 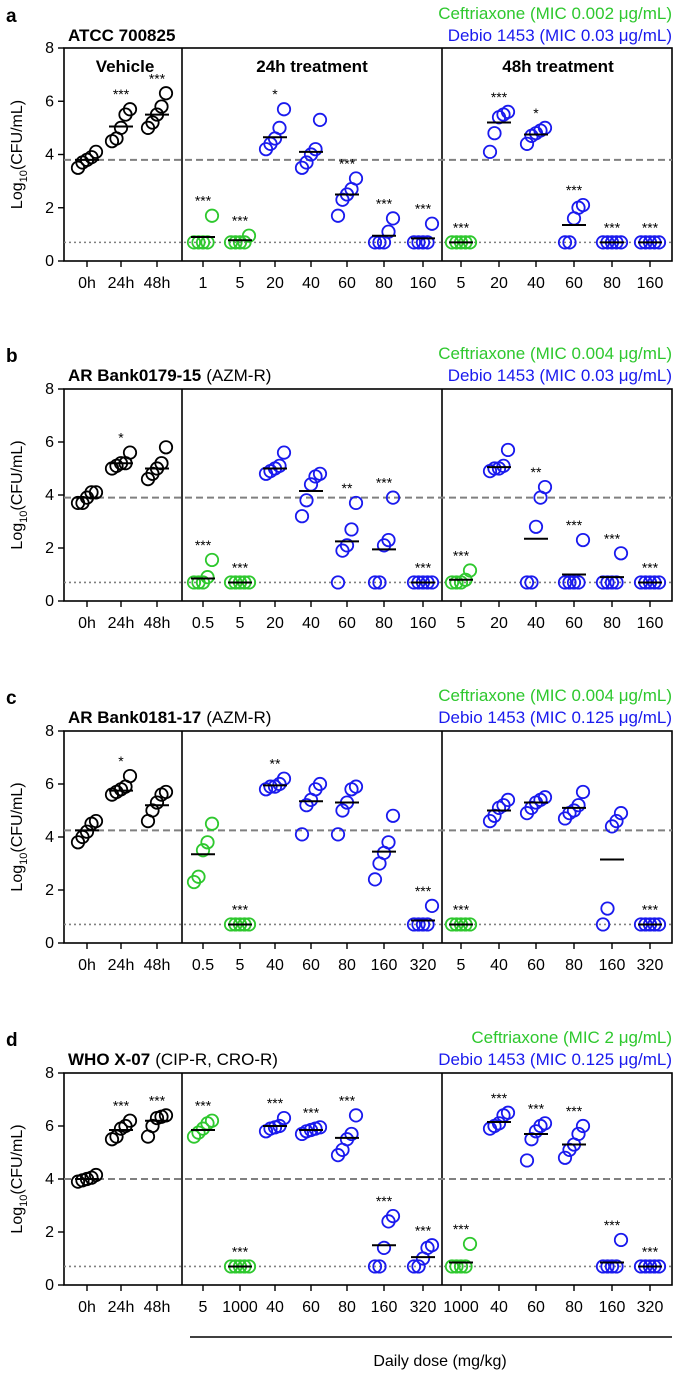 I want to click on panel-letter: c, so click(x=11, y=698).